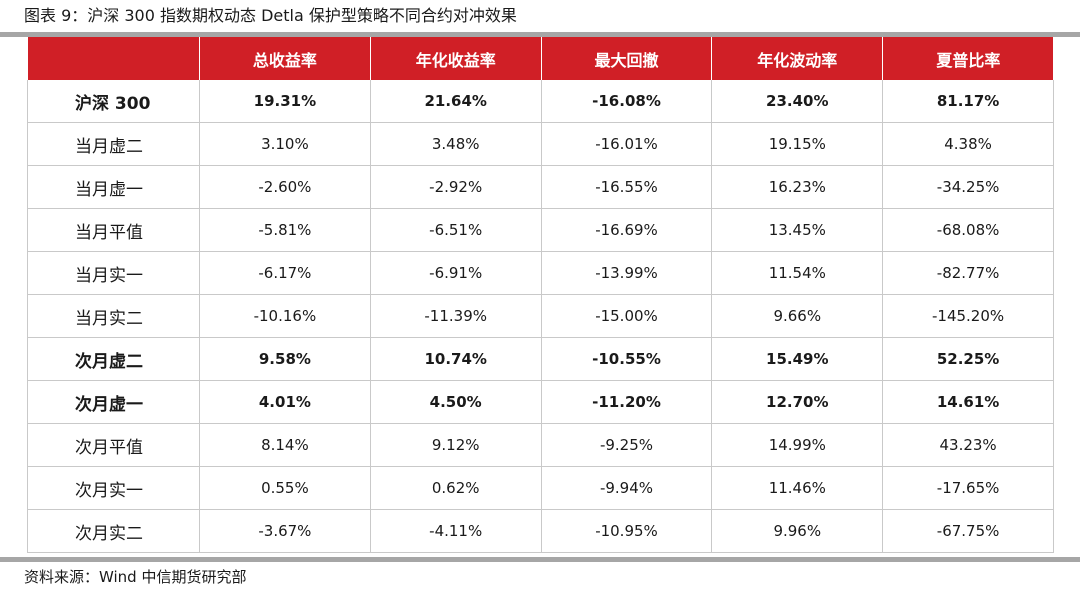 The image size is (1080, 592). I want to click on table-cell: 14.99%, so click(797, 445).